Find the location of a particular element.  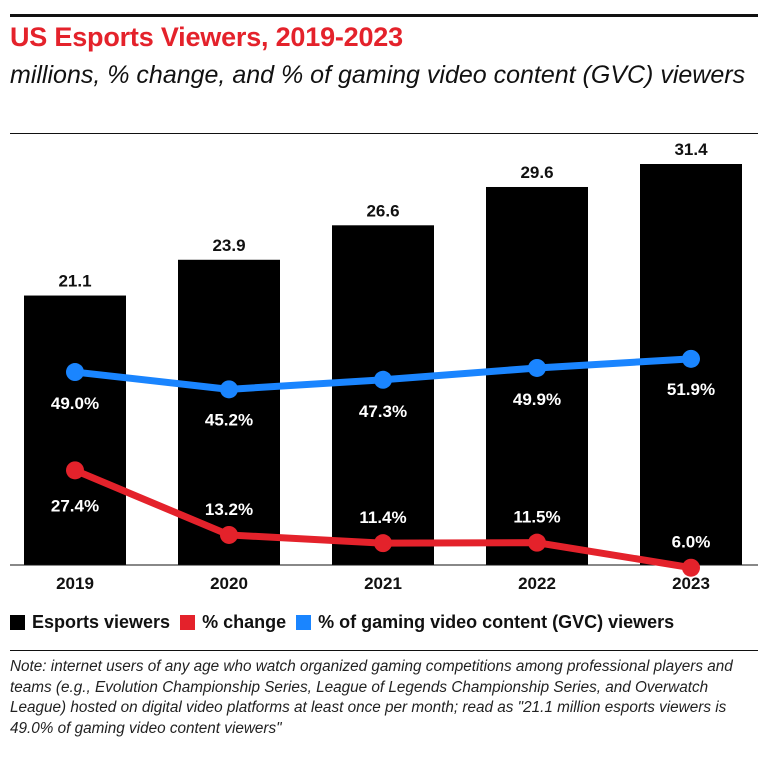

percent-change-label-2020: 13.2% is located at coordinates (229, 509).